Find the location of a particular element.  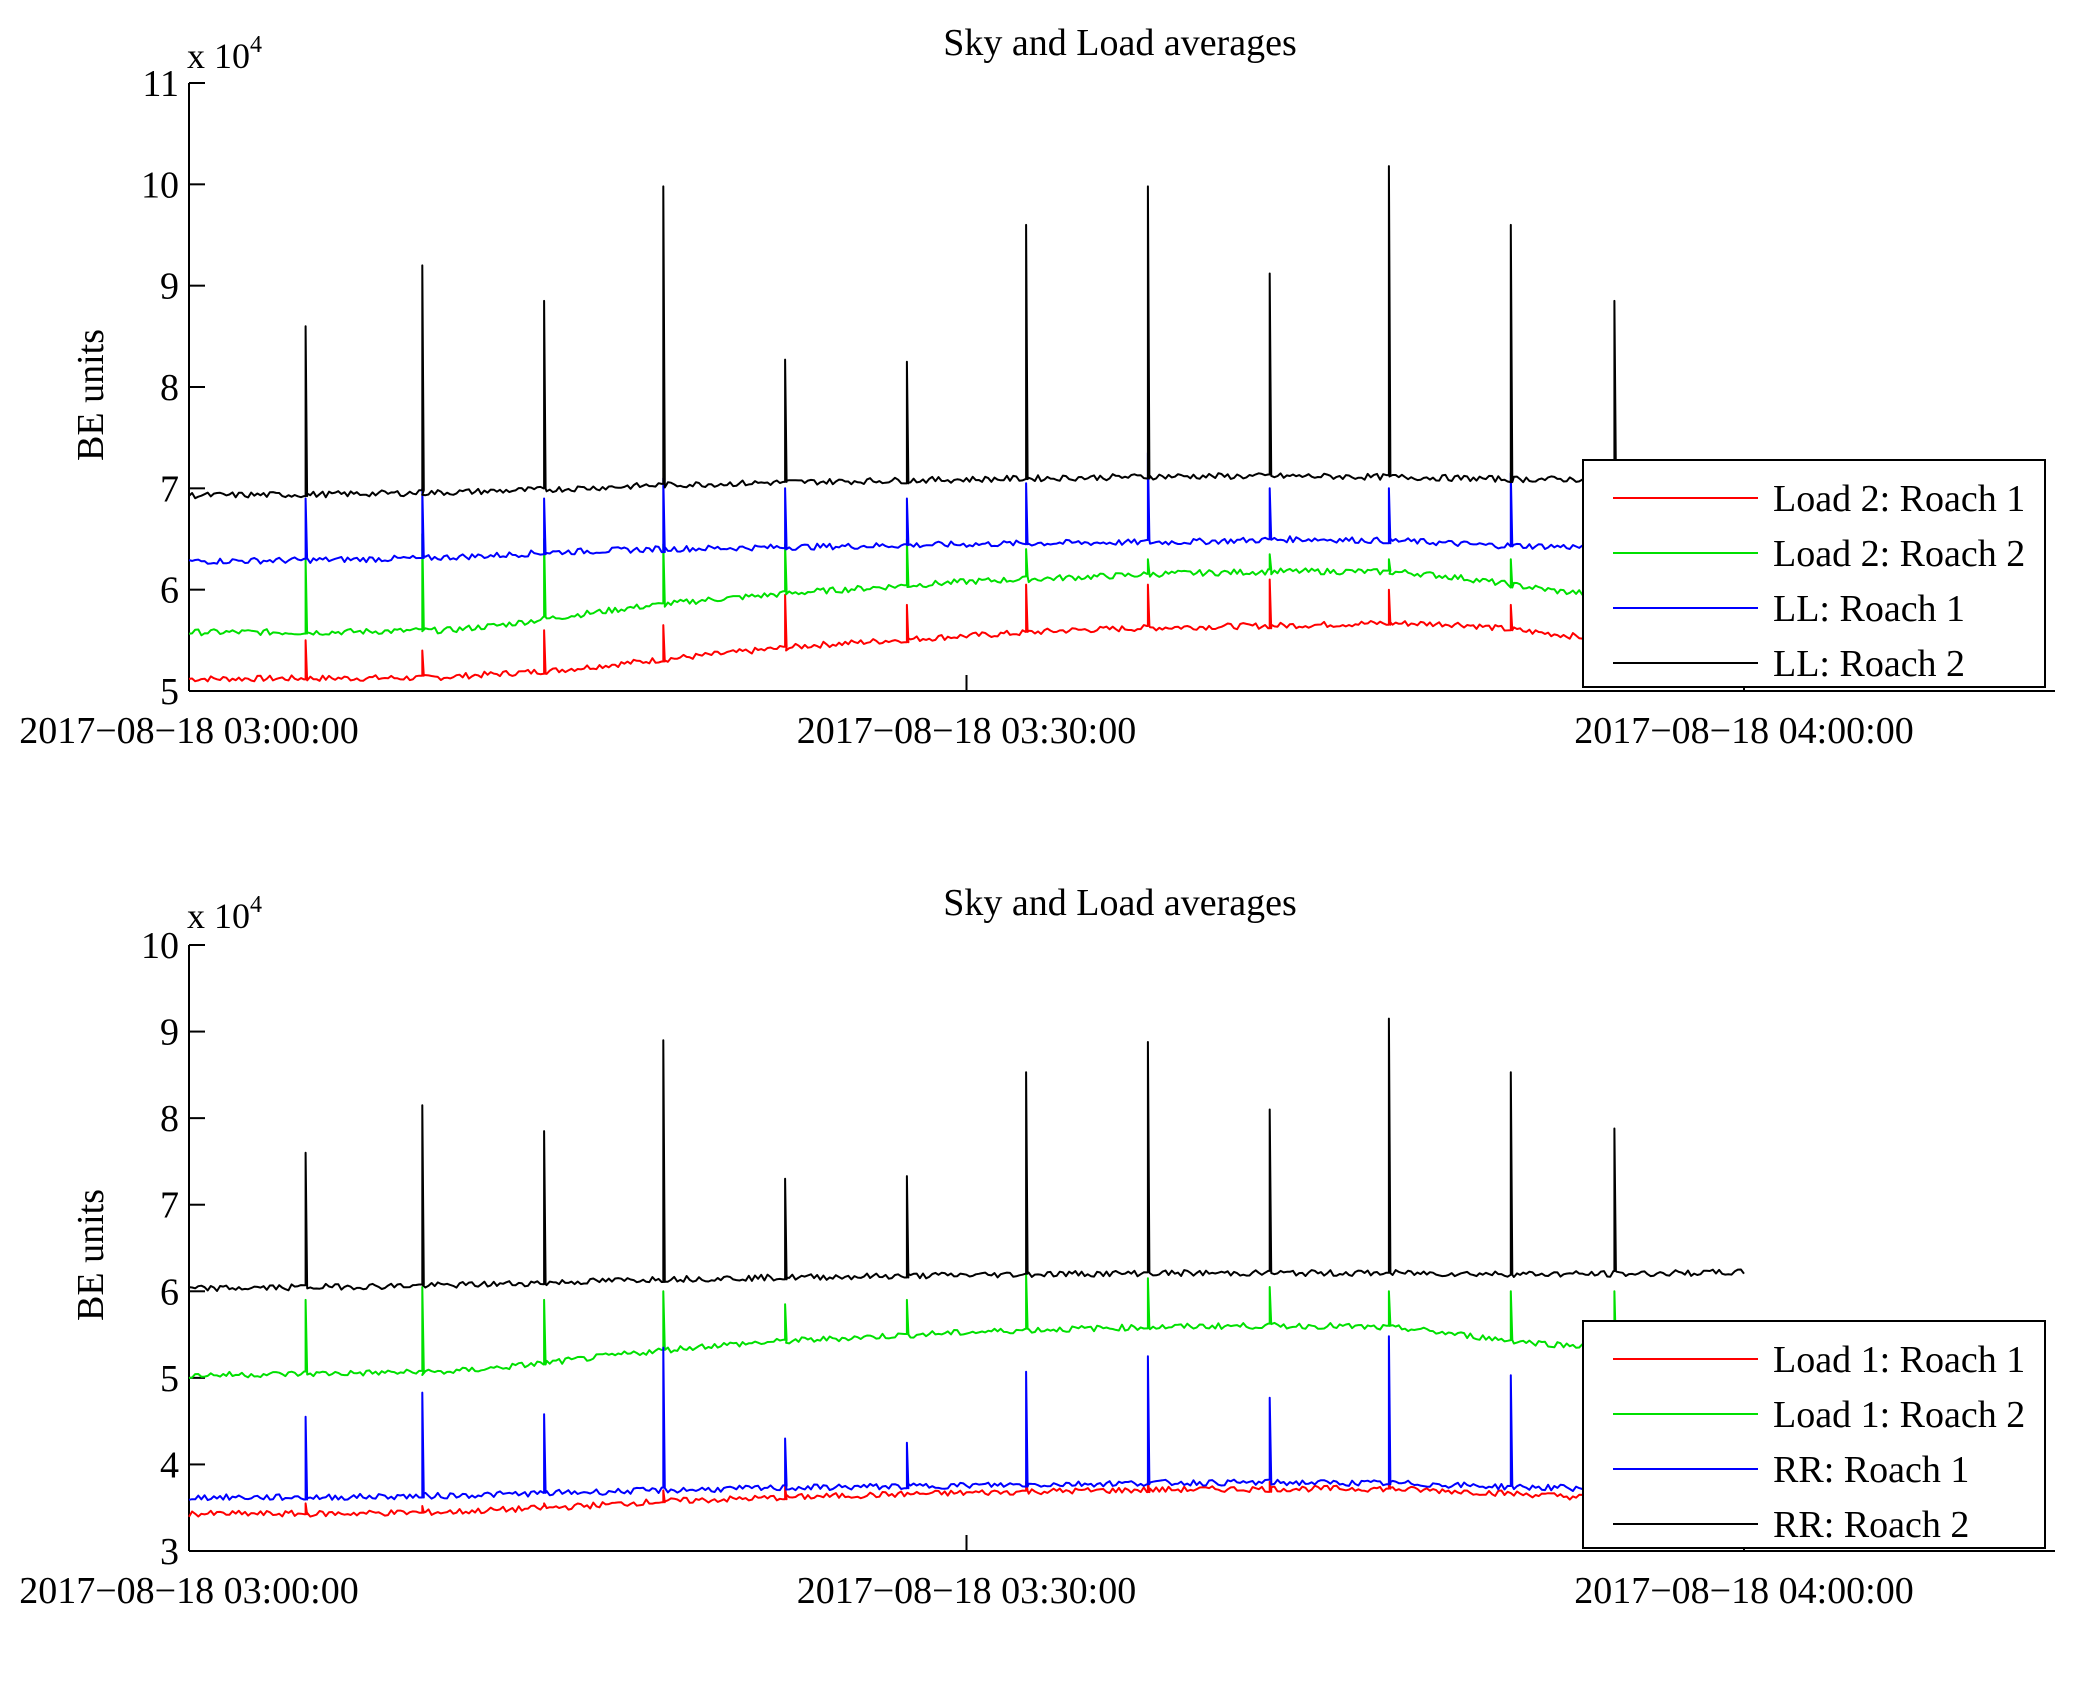

y-ticks: 5 6 7 8 9 10 11 is located at coordinates (173, 388).